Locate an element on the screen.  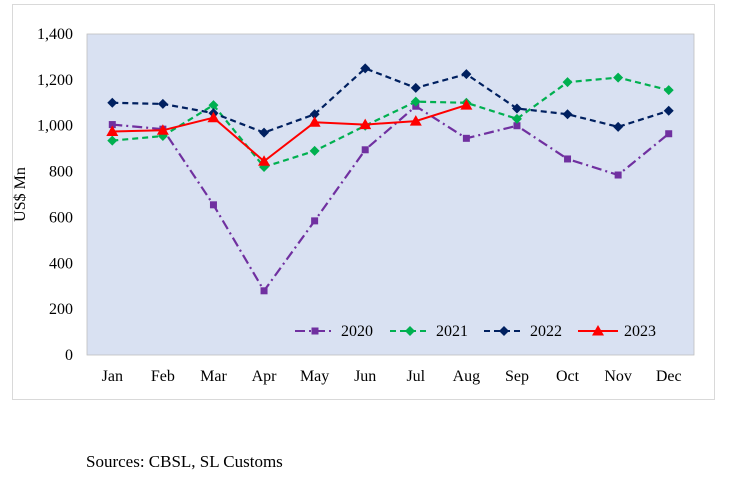
series-line-2022 is located at coordinates (391, 100).